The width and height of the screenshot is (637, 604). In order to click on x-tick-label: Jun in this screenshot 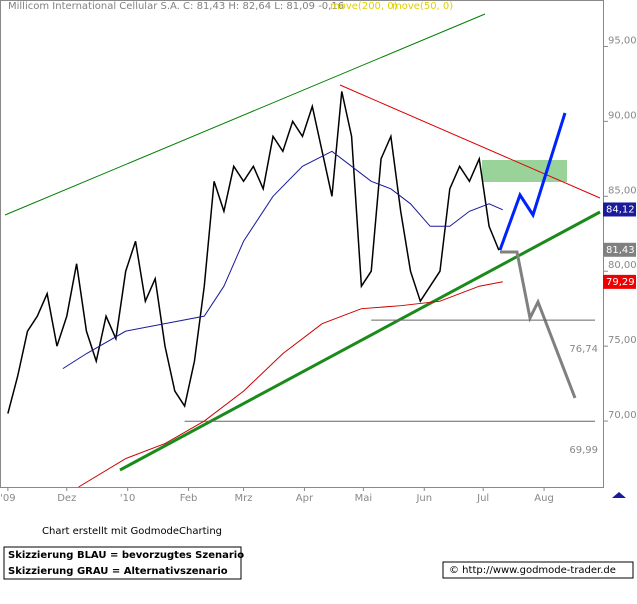, I will do `click(423, 498)`.